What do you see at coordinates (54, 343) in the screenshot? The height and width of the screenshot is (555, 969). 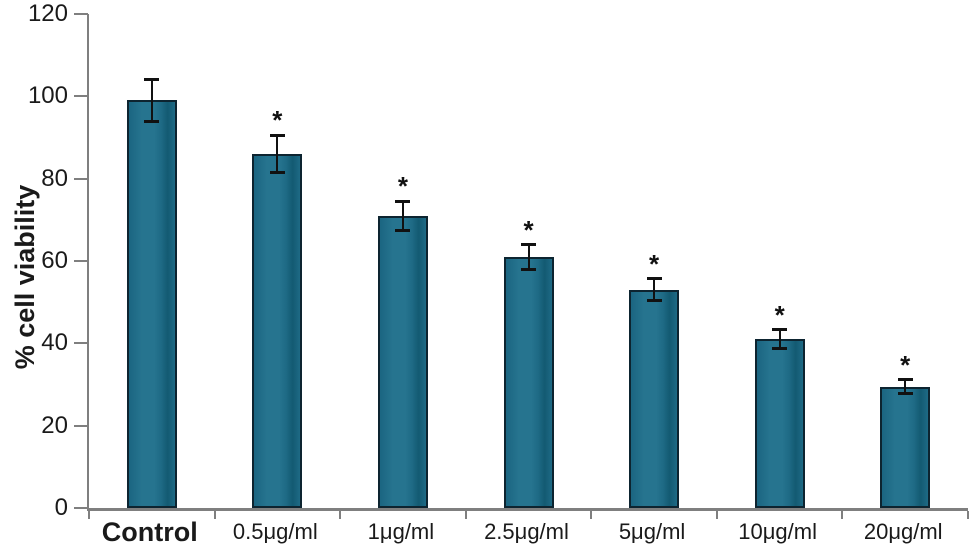 I see `y-axis-tick-label: 40` at bounding box center [54, 343].